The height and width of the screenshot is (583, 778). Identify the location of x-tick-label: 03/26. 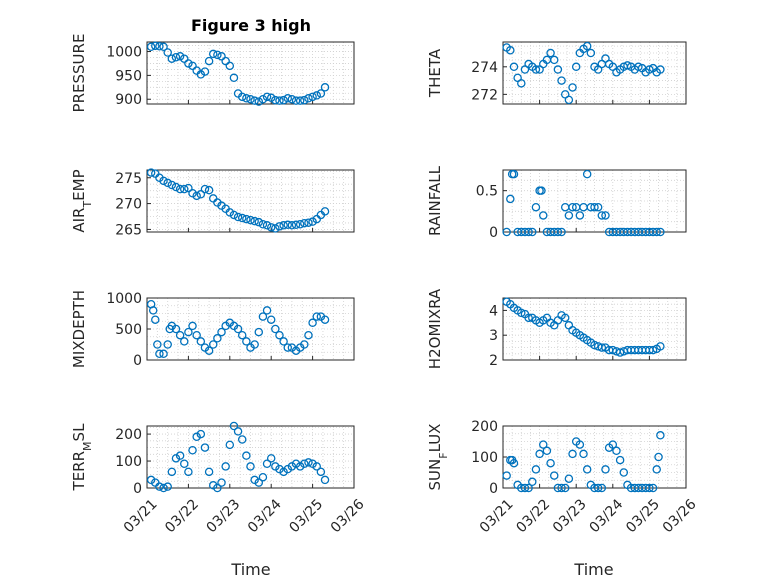
(680, 516).